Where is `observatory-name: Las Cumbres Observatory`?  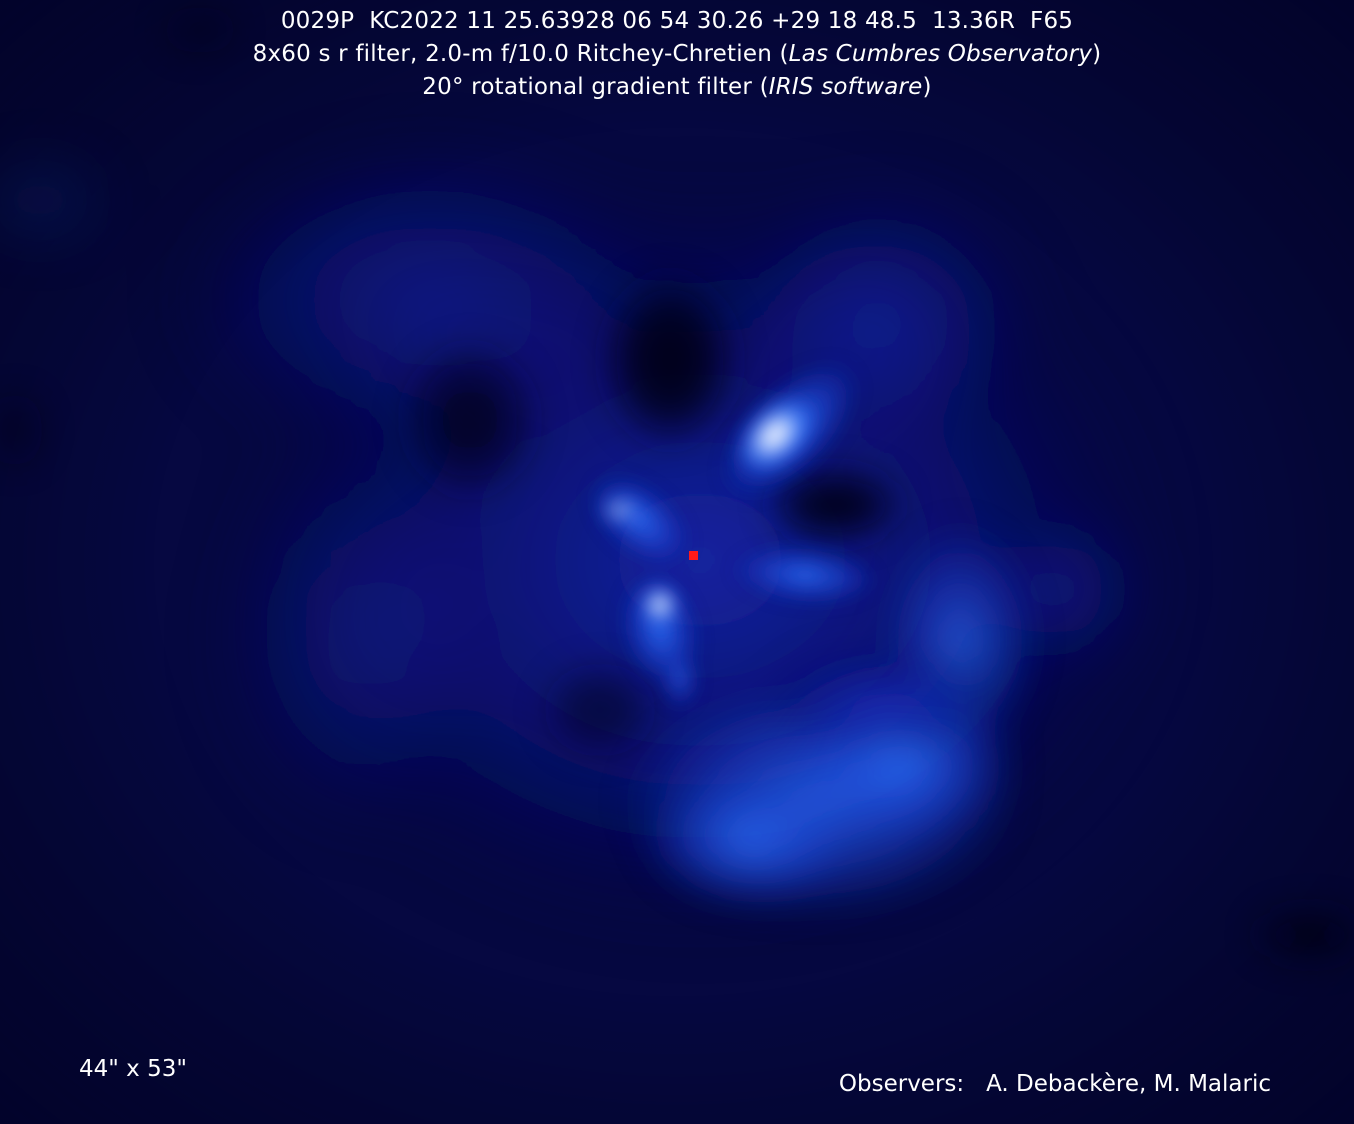 observatory-name: Las Cumbres Observatory is located at coordinates (940, 54).